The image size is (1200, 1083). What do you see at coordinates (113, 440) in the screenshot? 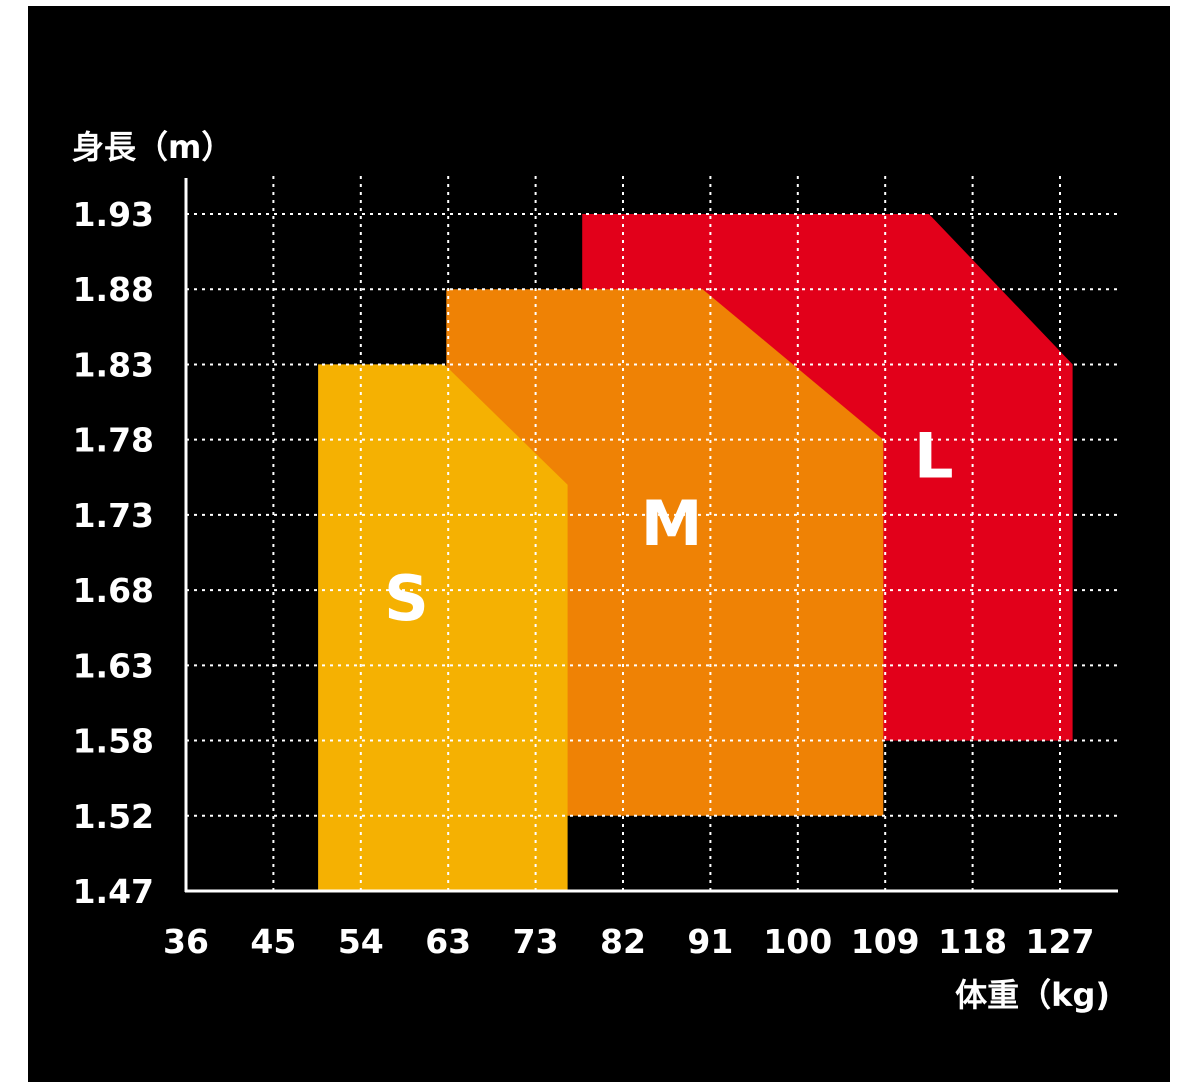
I see `y-tick-label: 1.78` at bounding box center [113, 440].